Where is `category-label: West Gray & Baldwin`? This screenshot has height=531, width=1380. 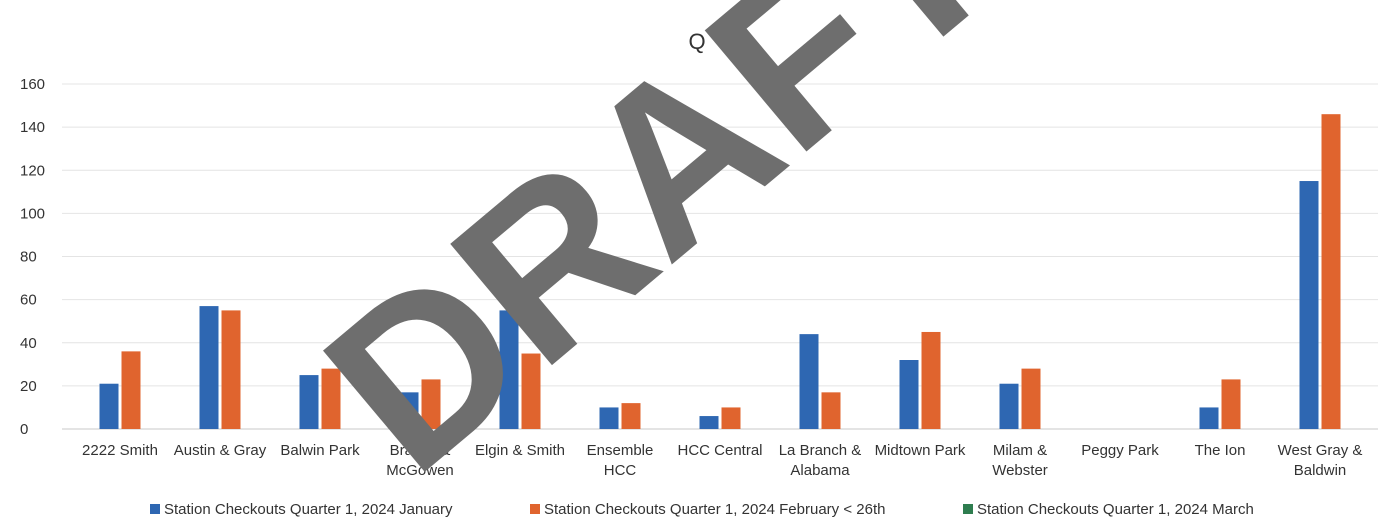 category-label: West Gray & Baldwin is located at coordinates (1320, 460).